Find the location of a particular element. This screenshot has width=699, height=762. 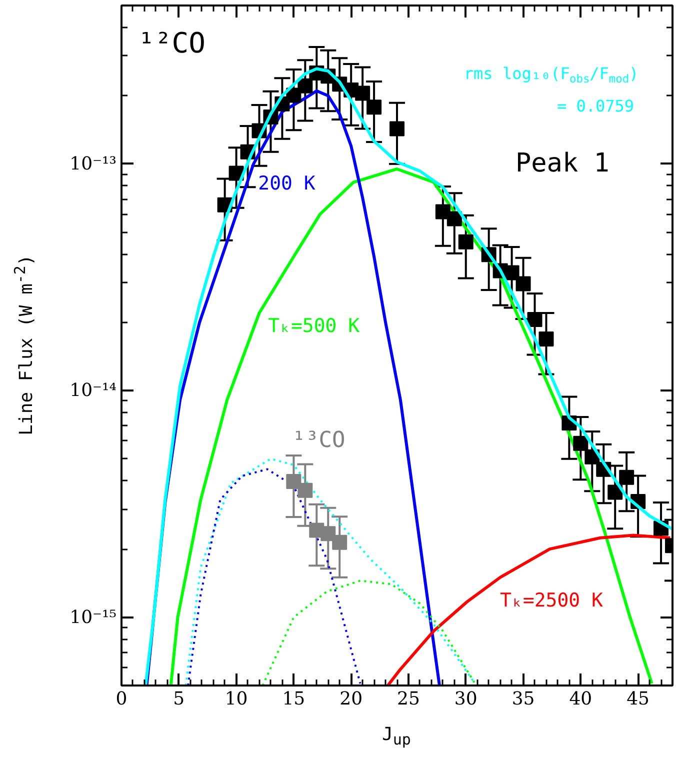

x-tick-label: 0 is located at coordinates (122, 699).